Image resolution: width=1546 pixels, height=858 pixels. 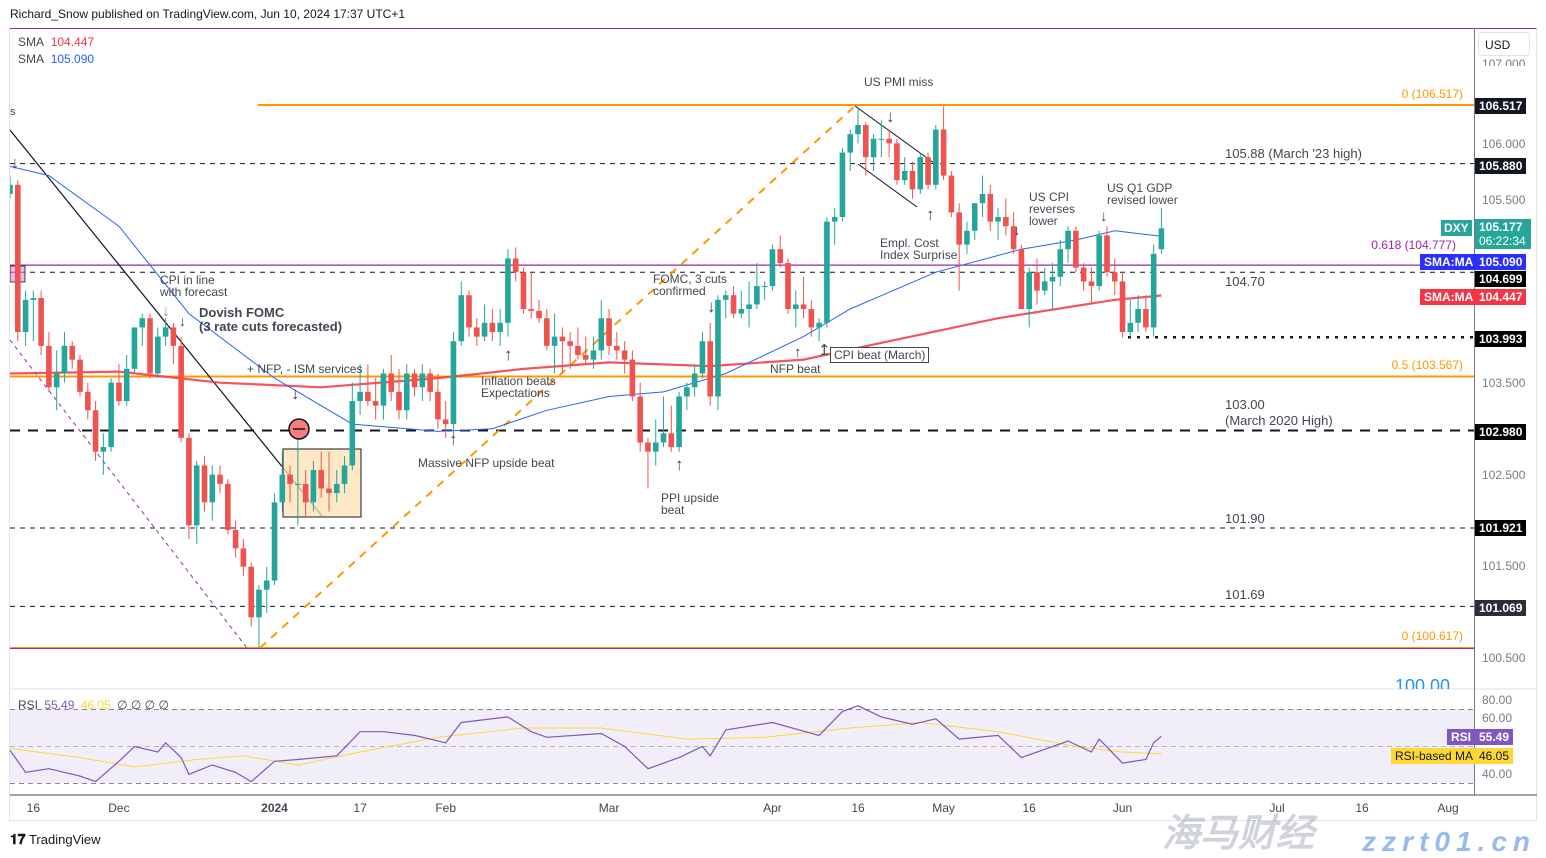 I want to click on fib-label-05: 0.5 (103.567), so click(x=1427, y=365).